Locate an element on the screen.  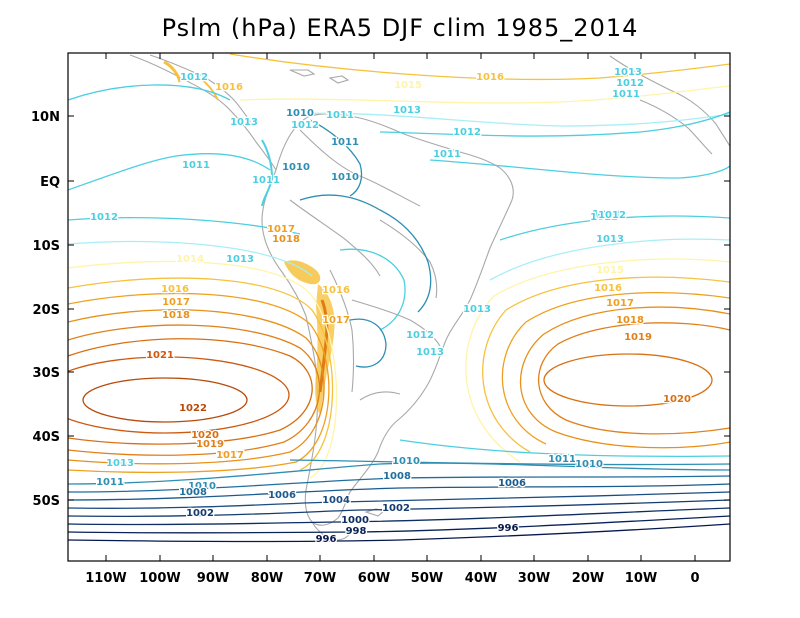
contour-1000-south is located at coordinates (399, 516).